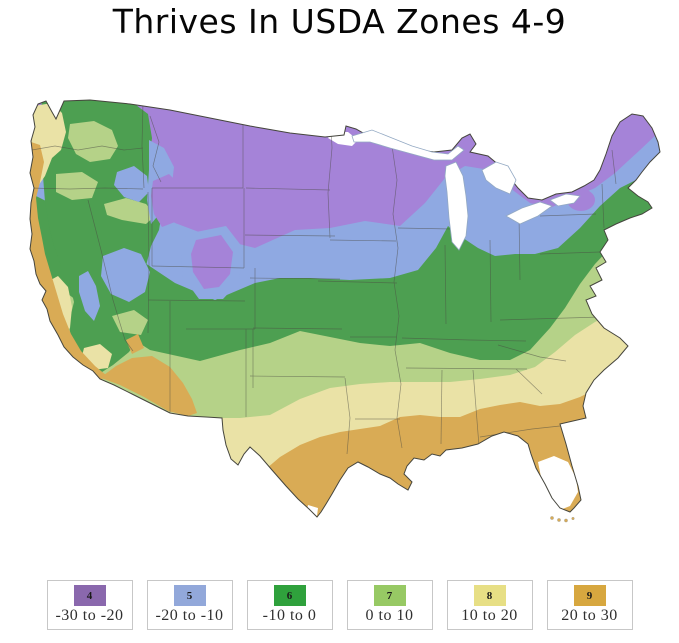  What do you see at coordinates (130, 211) in the screenshot?
I see `snake-plain-patch` at bounding box center [130, 211].